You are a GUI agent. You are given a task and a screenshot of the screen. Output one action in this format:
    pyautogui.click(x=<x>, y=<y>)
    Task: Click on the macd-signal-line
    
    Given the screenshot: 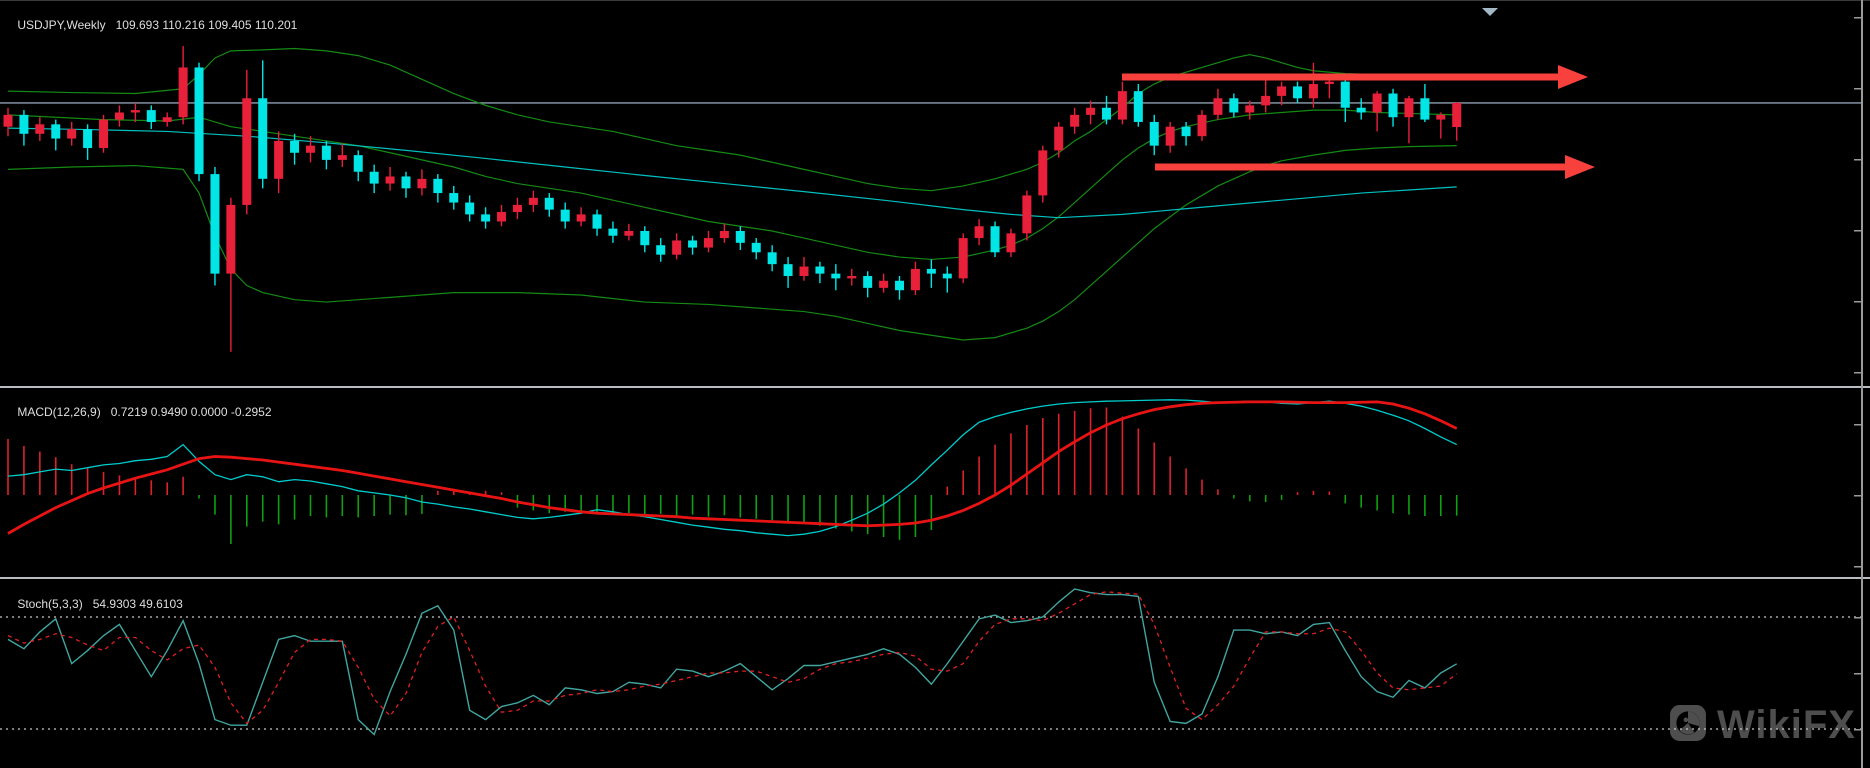 What is the action you would take?
    pyautogui.click(x=732, y=467)
    